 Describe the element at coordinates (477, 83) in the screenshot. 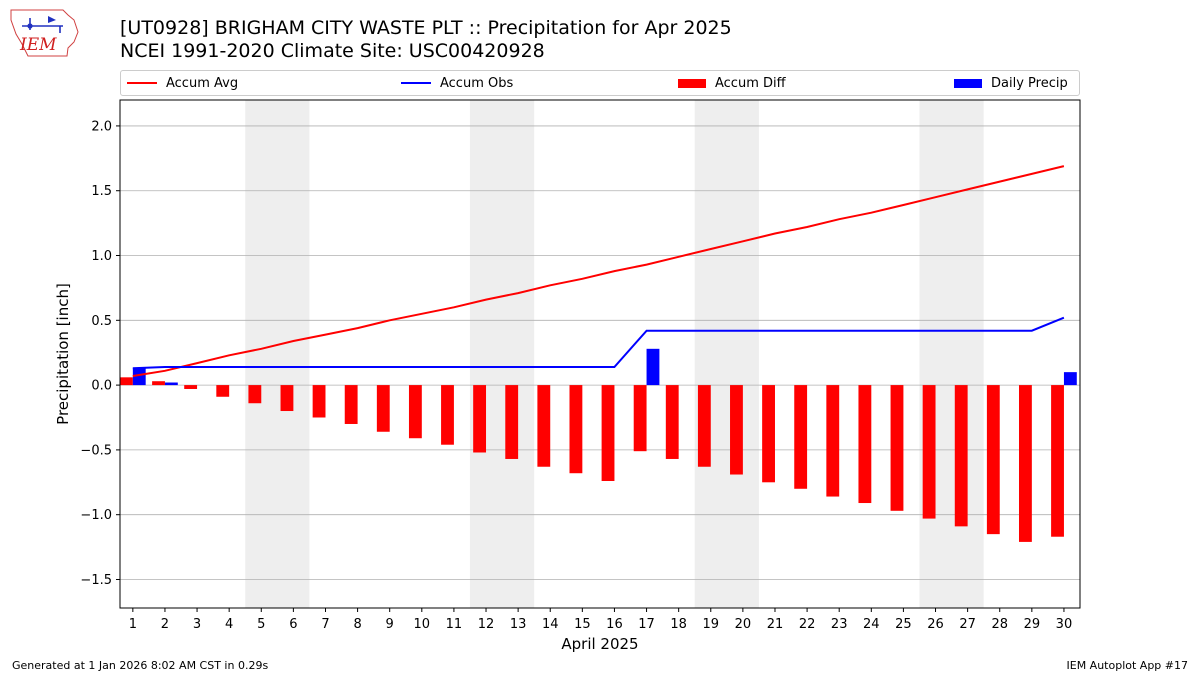

I see `legend-label: Accum Obs` at that location.